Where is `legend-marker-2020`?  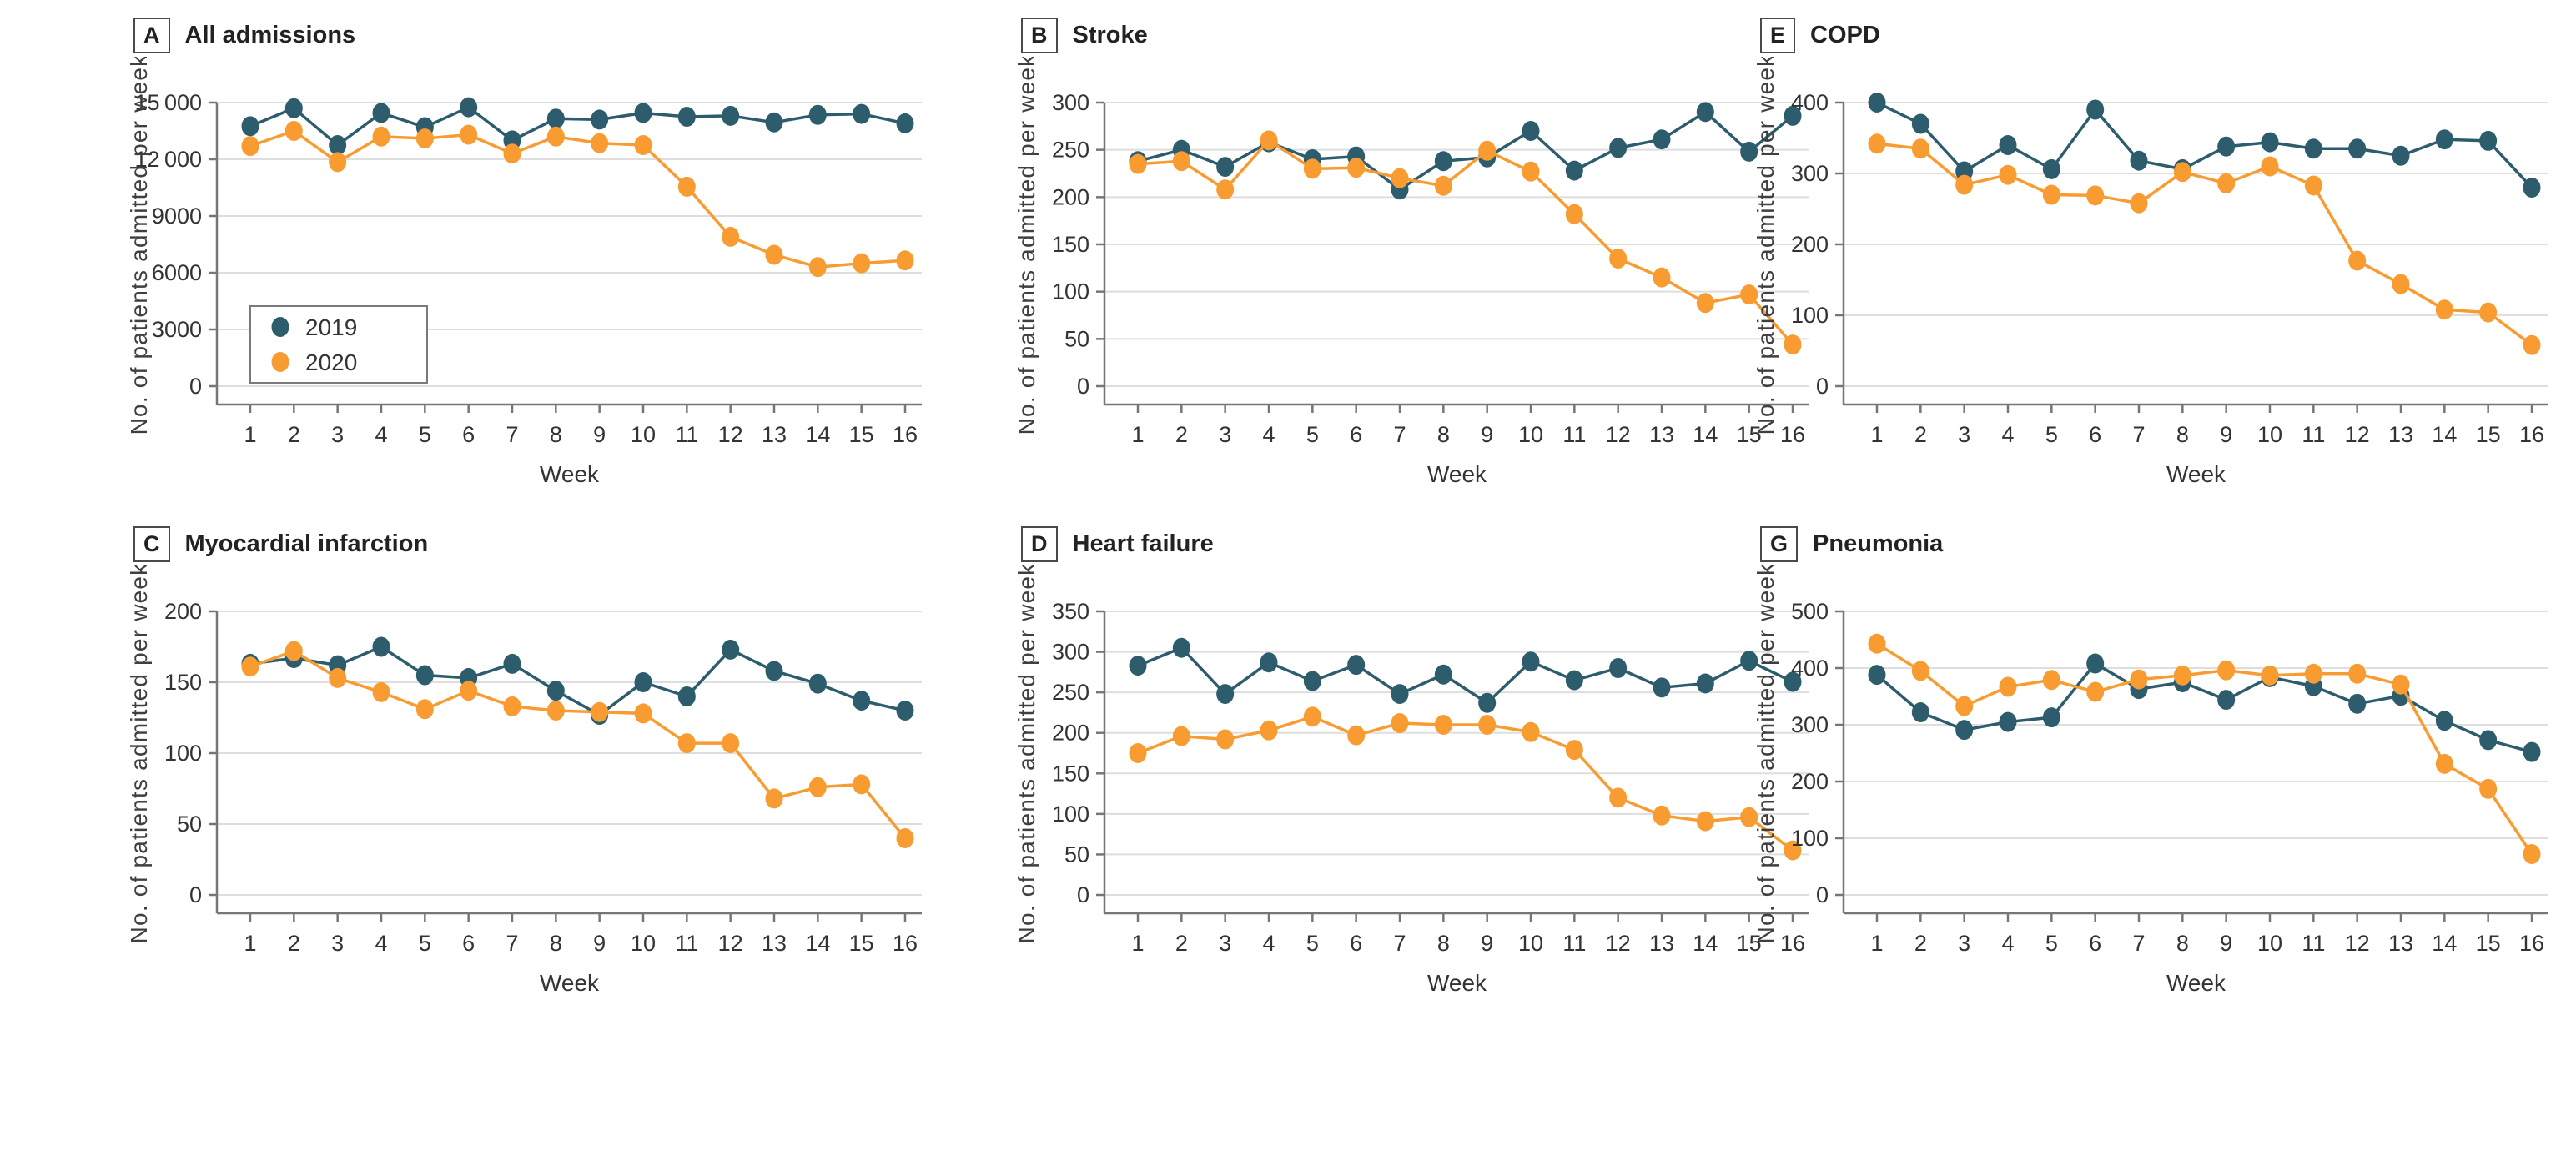
legend-marker-2020 is located at coordinates (280, 362).